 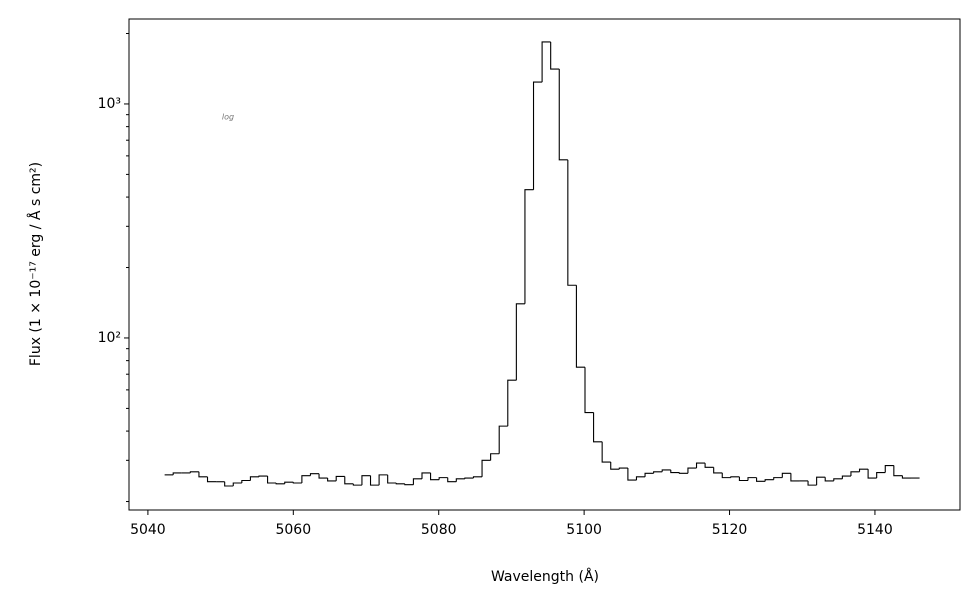 I want to click on x-tick-label: 5140, so click(x=875, y=530).